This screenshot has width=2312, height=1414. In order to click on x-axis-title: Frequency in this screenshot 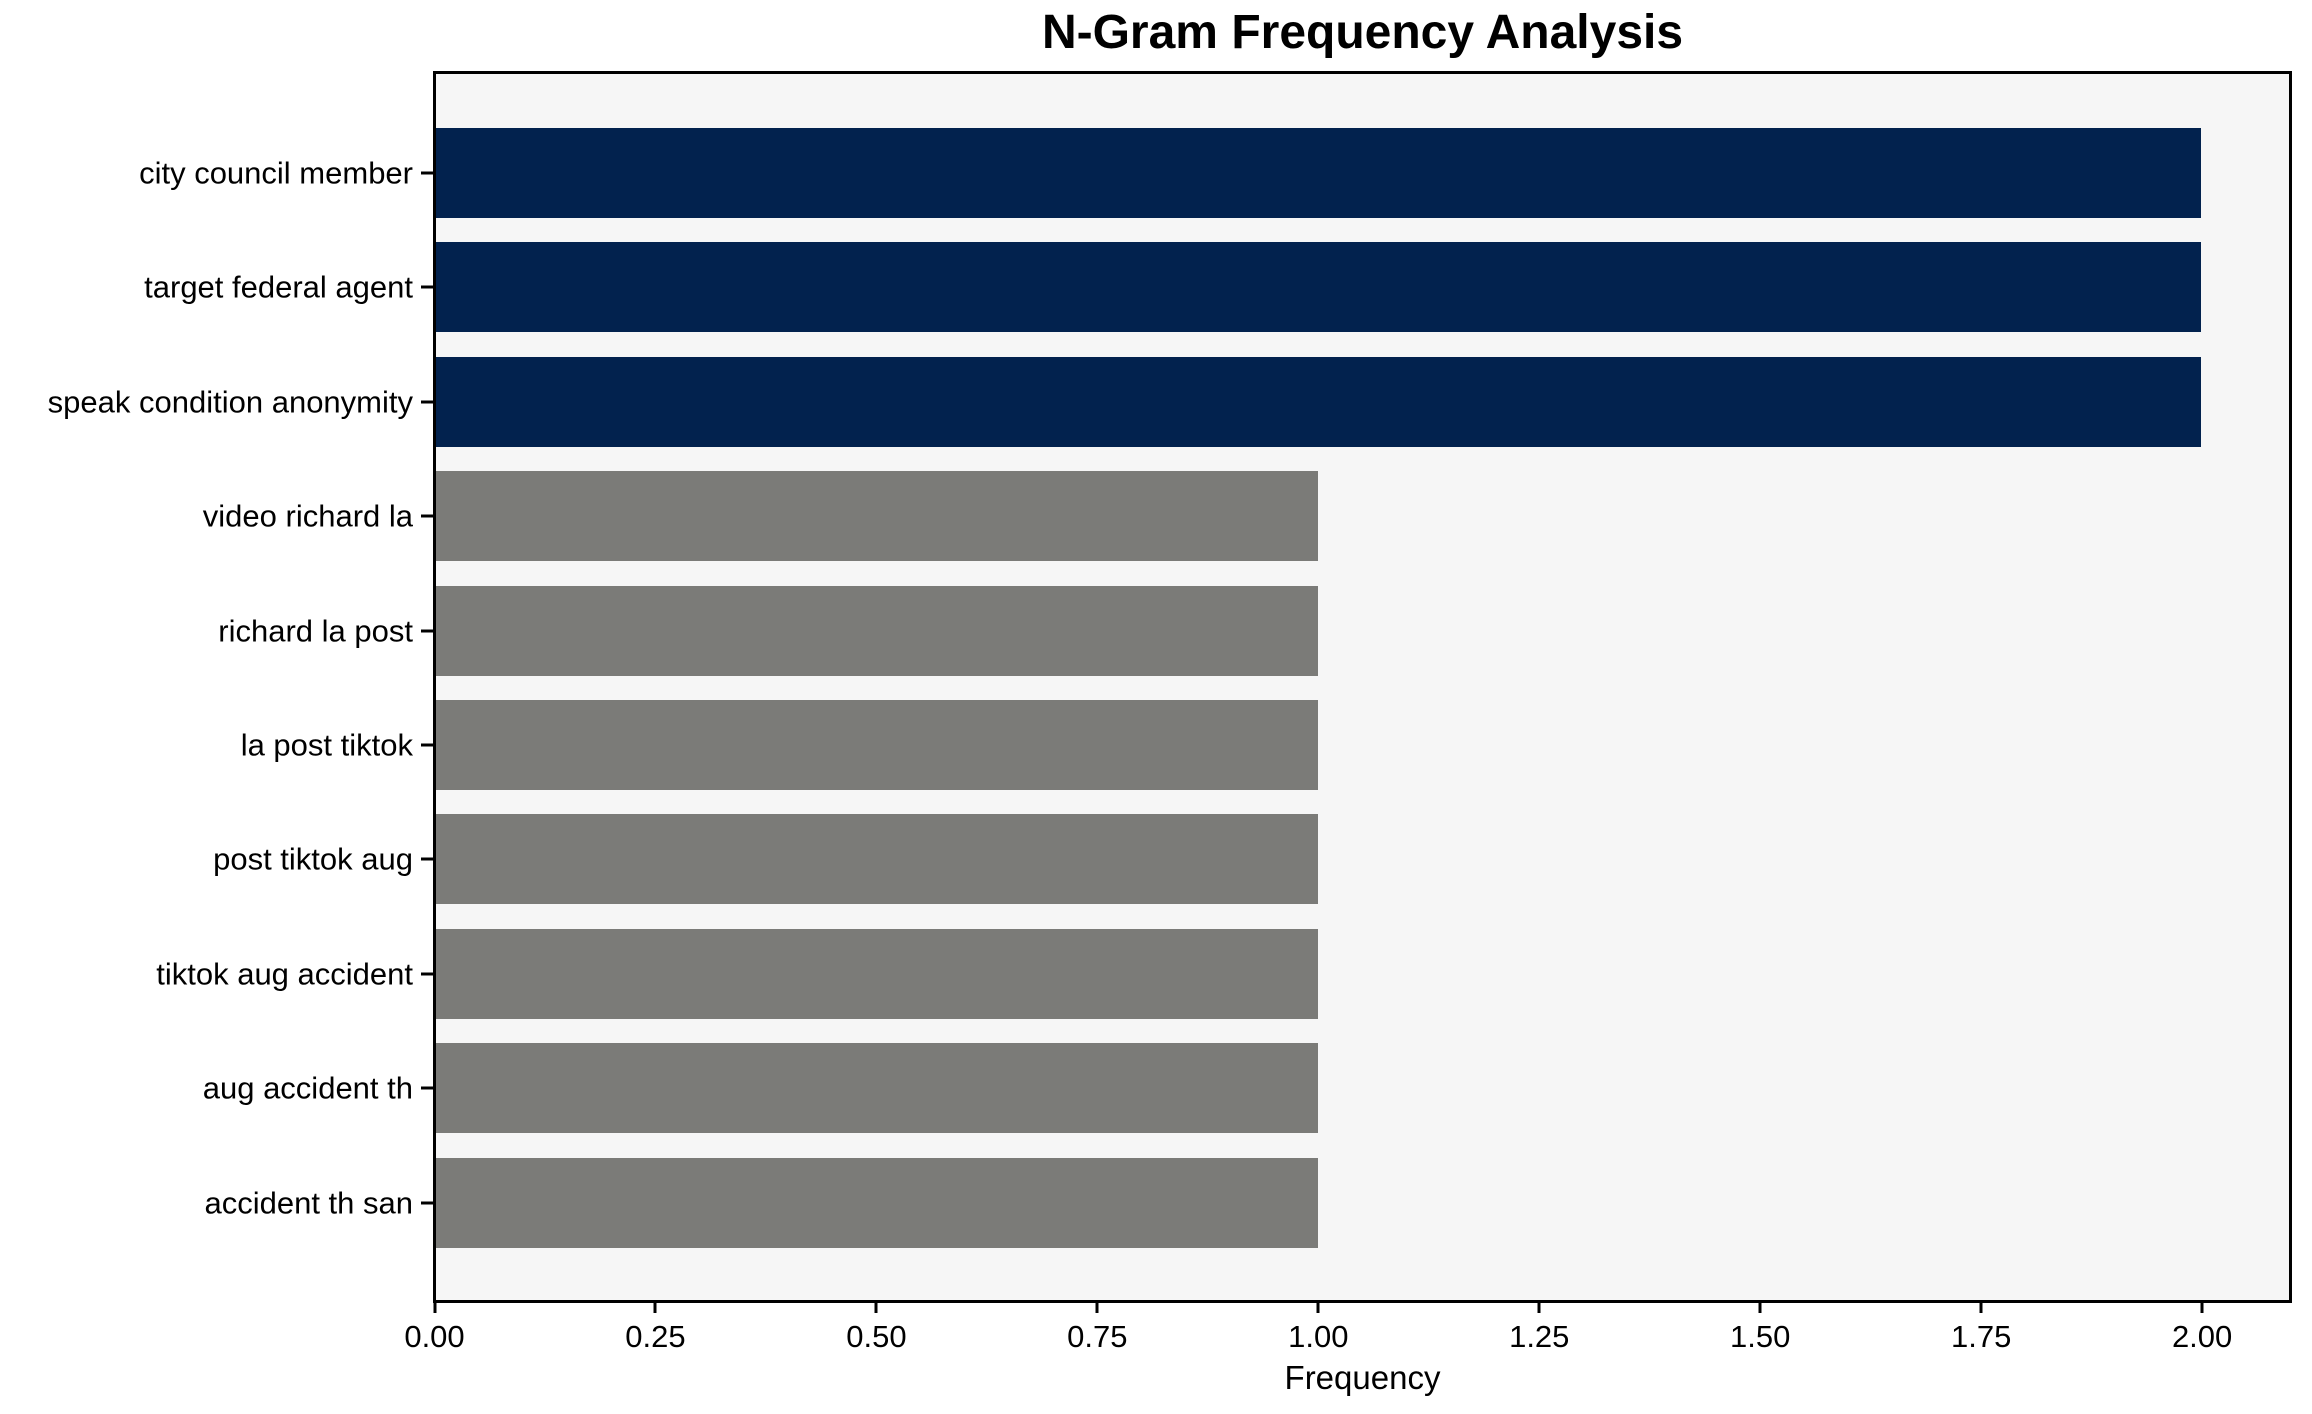, I will do `click(1362, 1377)`.